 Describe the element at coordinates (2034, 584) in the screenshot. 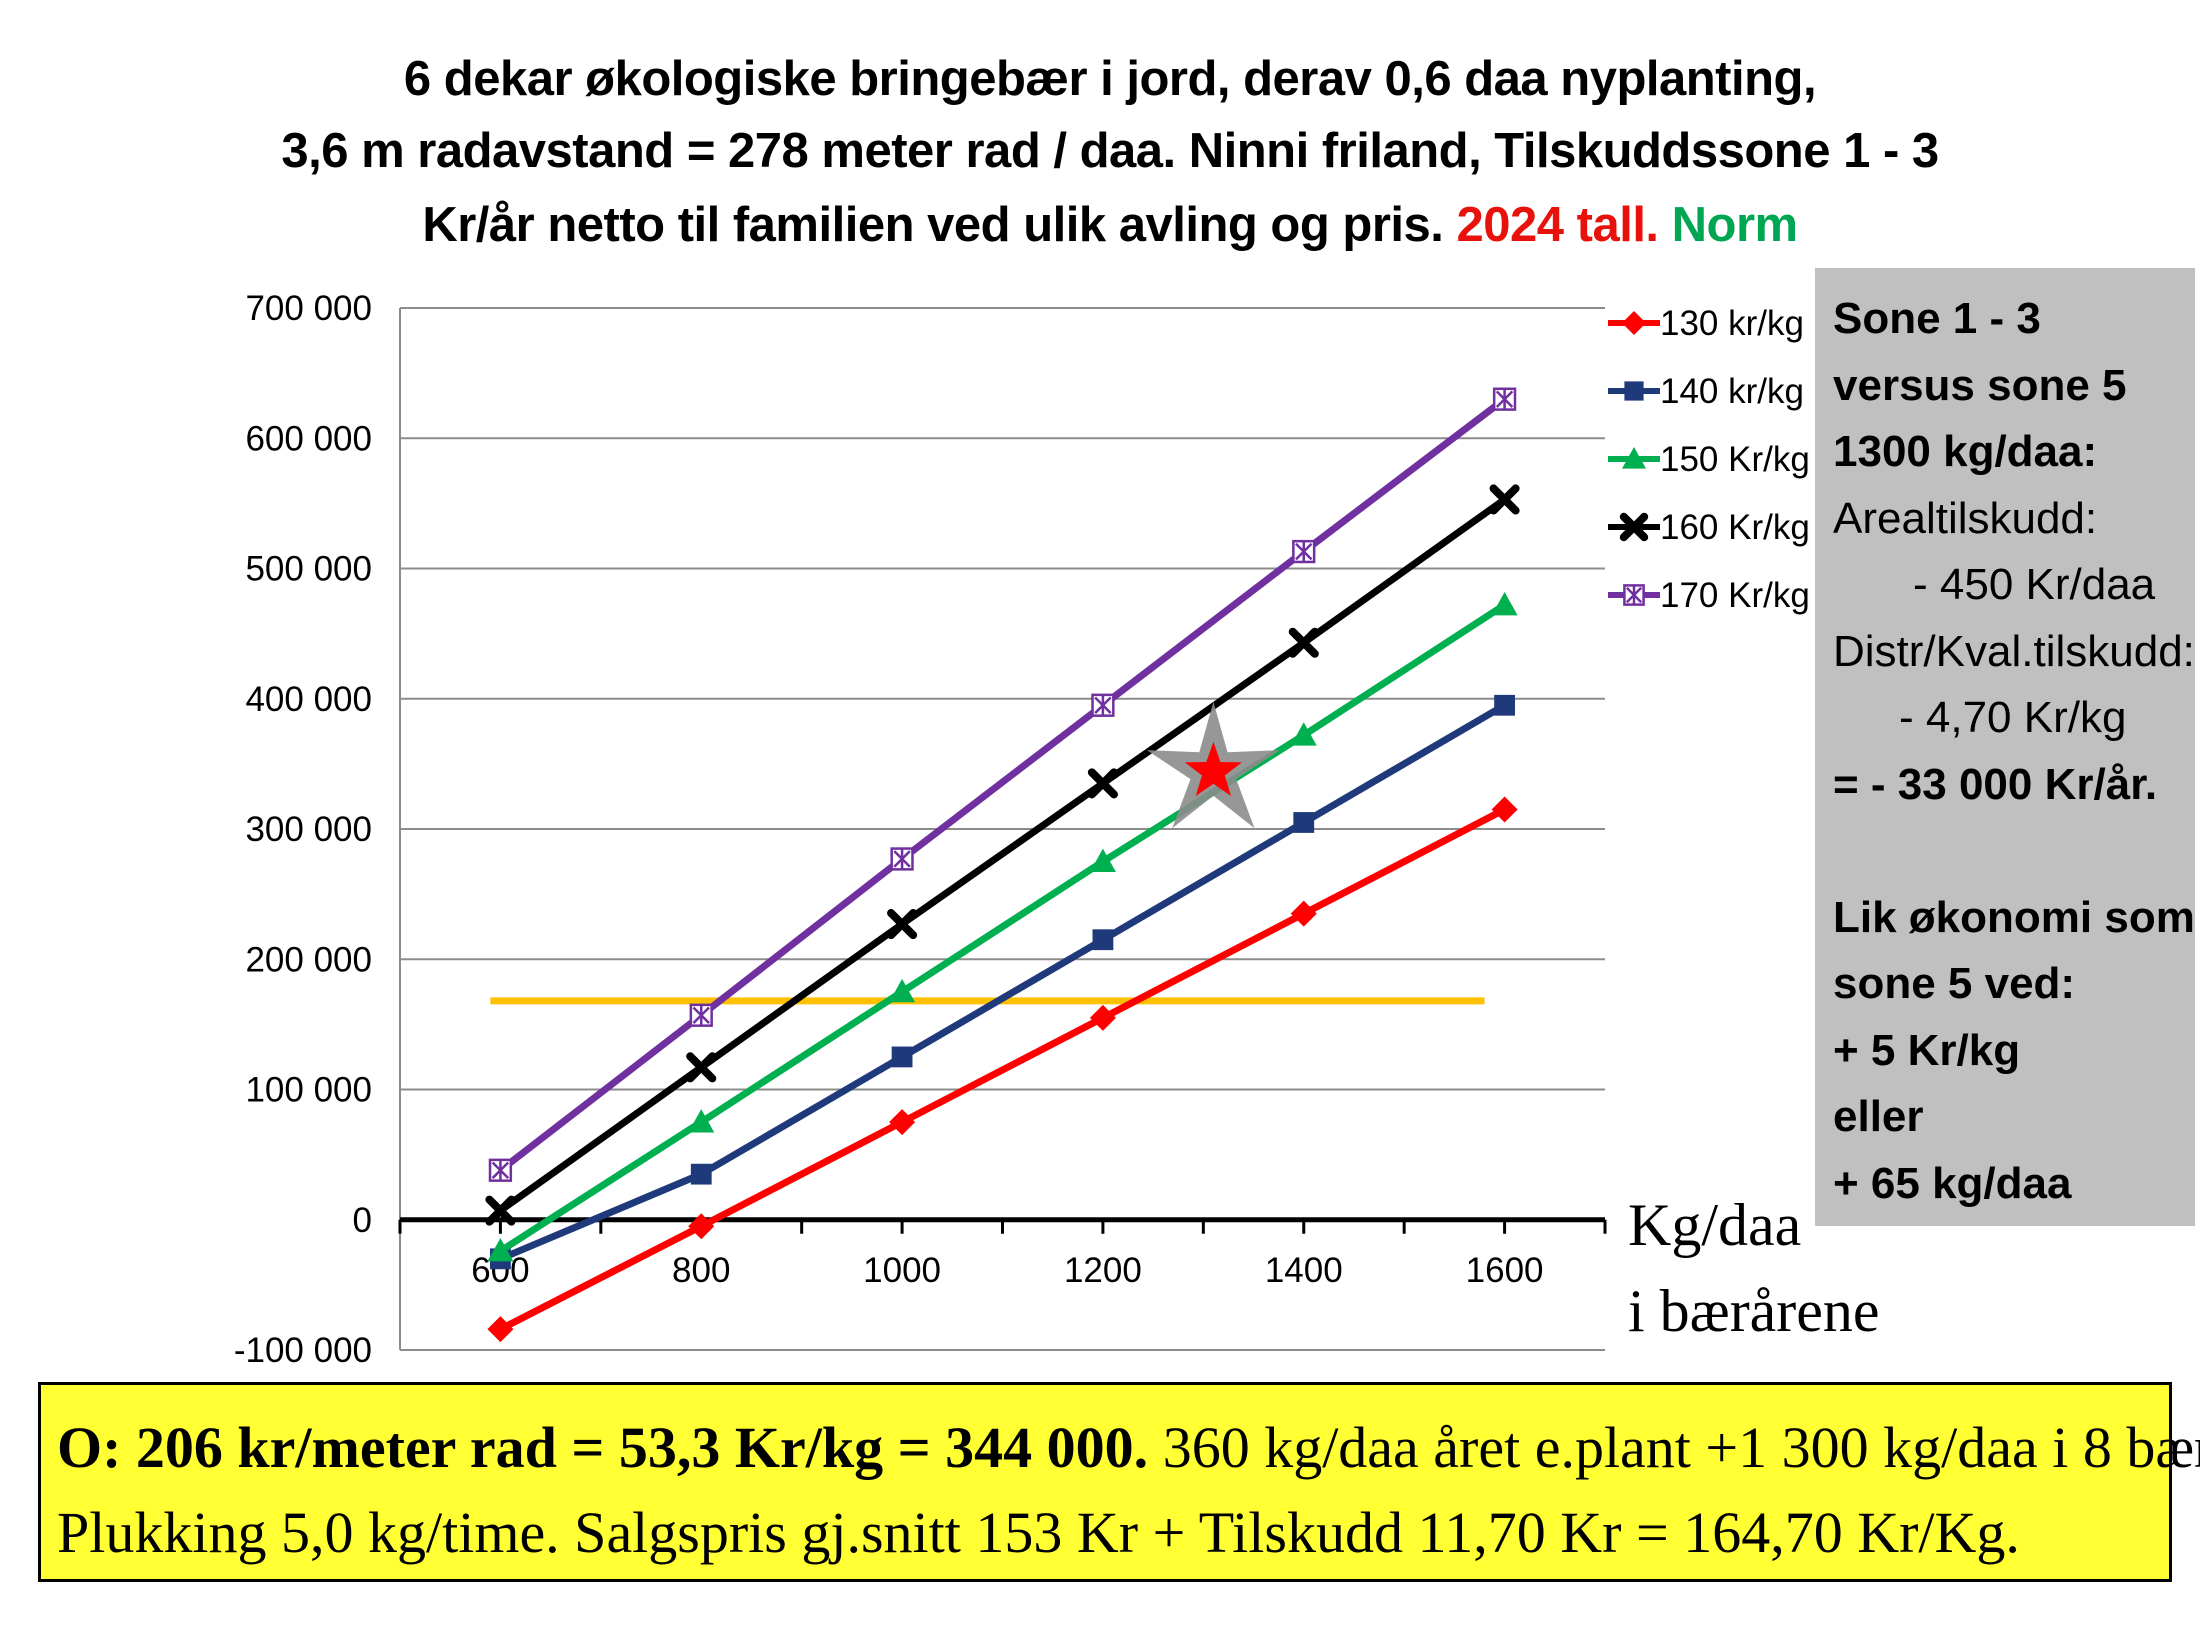

I see `info-line: - 450 Kr/daa` at that location.